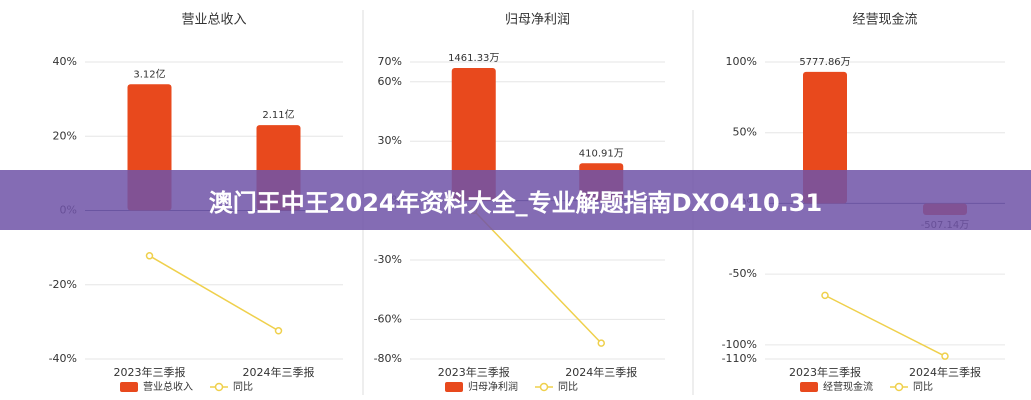 The height and width of the screenshot is (400, 1031). I want to click on y-tick-label: 20%, so click(65, 135).